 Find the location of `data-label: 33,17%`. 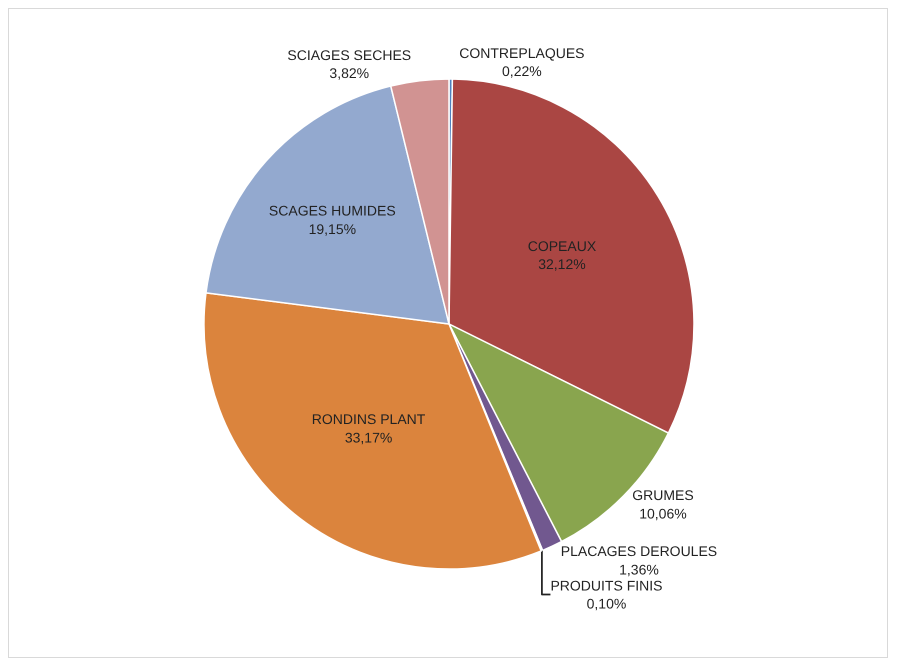

data-label: 33,17% is located at coordinates (368, 437).